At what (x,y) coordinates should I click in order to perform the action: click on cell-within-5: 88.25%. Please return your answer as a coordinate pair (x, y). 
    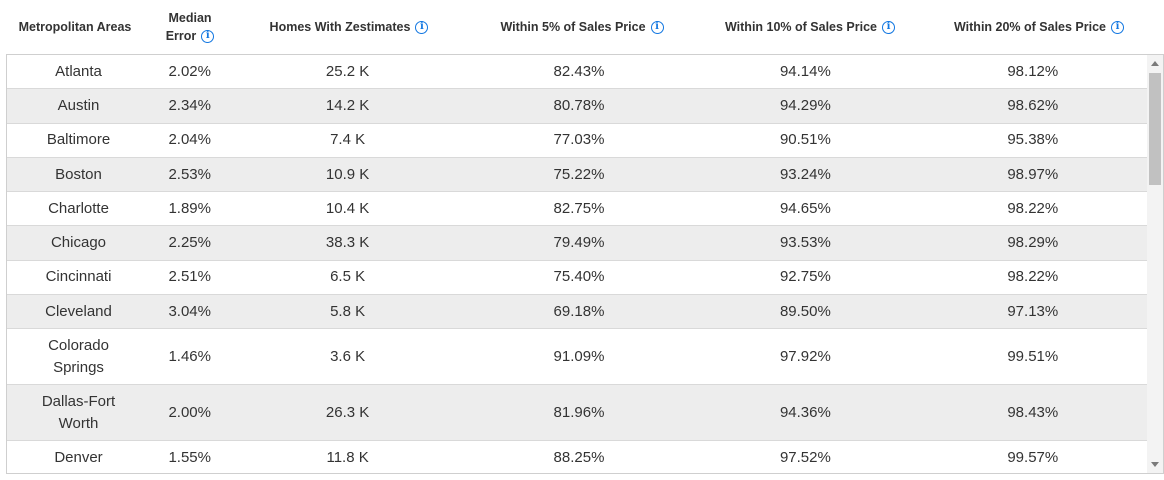
    Looking at the image, I should click on (579, 458).